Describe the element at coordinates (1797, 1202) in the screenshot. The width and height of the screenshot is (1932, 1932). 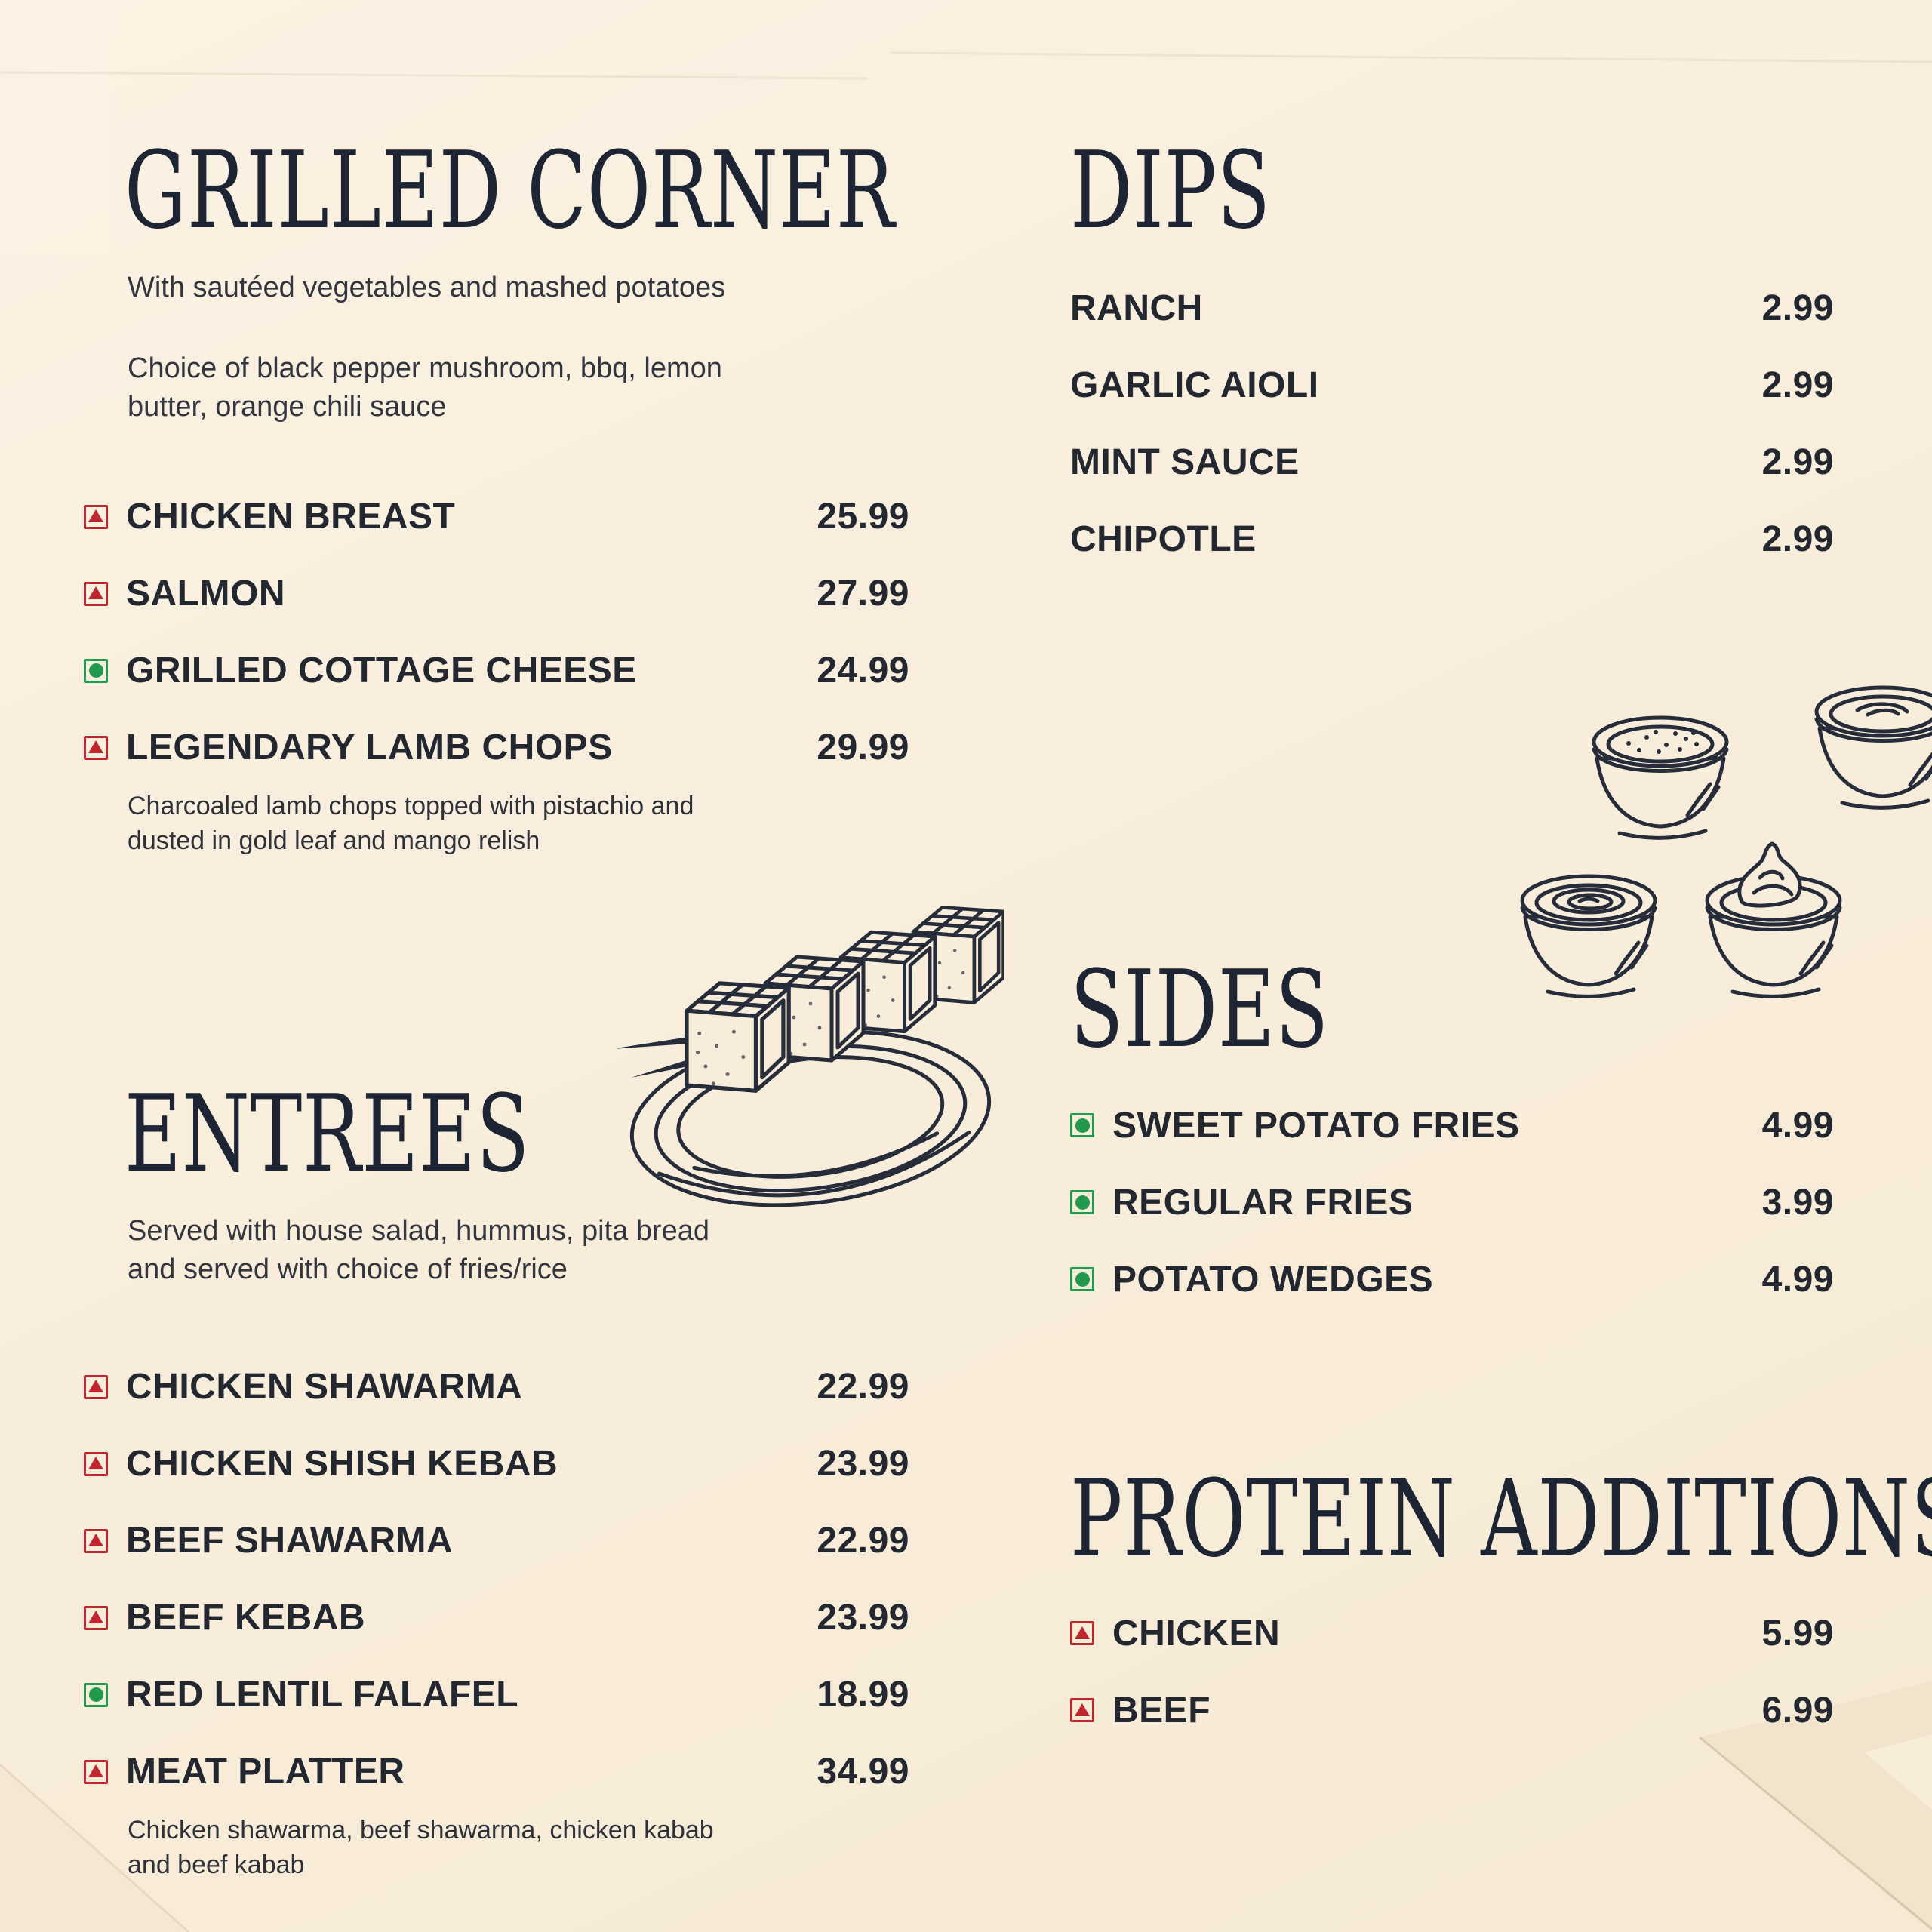
I see `menu-item-price: 3.99` at that location.